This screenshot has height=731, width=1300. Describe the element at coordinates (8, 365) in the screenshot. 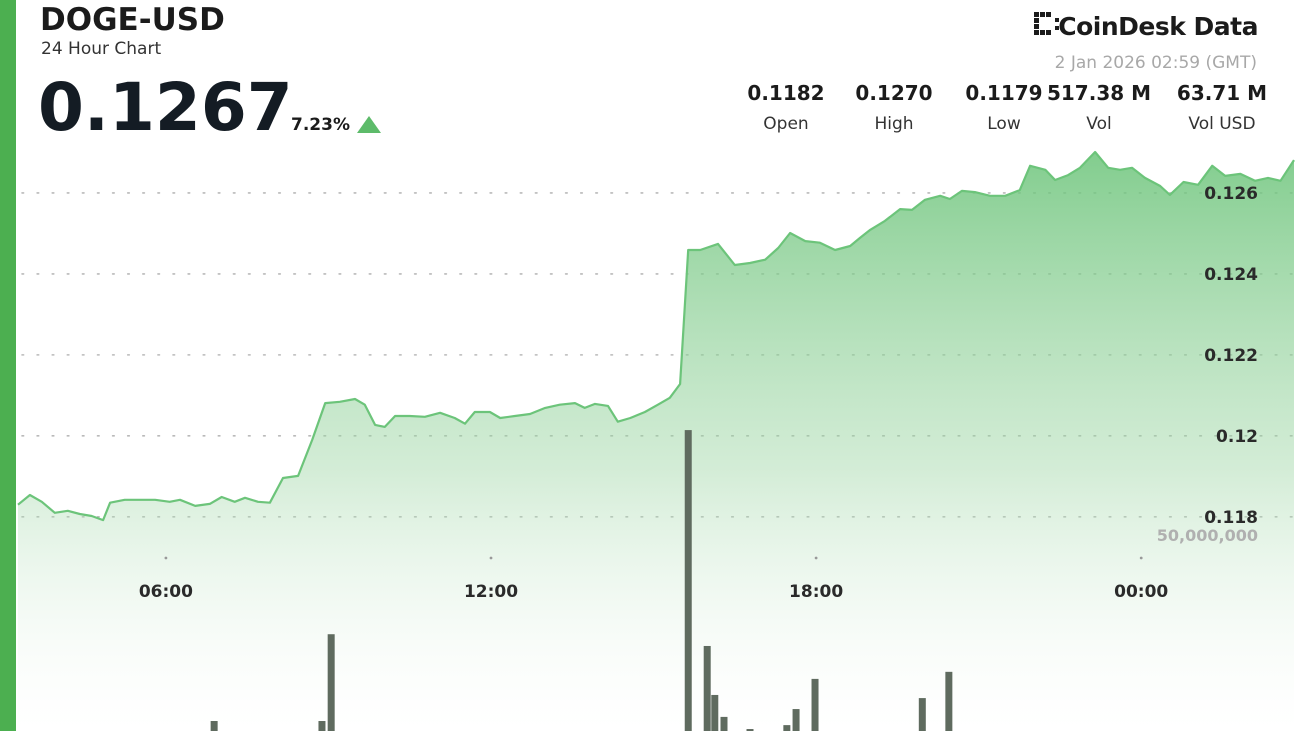

I see `accent-bar` at that location.